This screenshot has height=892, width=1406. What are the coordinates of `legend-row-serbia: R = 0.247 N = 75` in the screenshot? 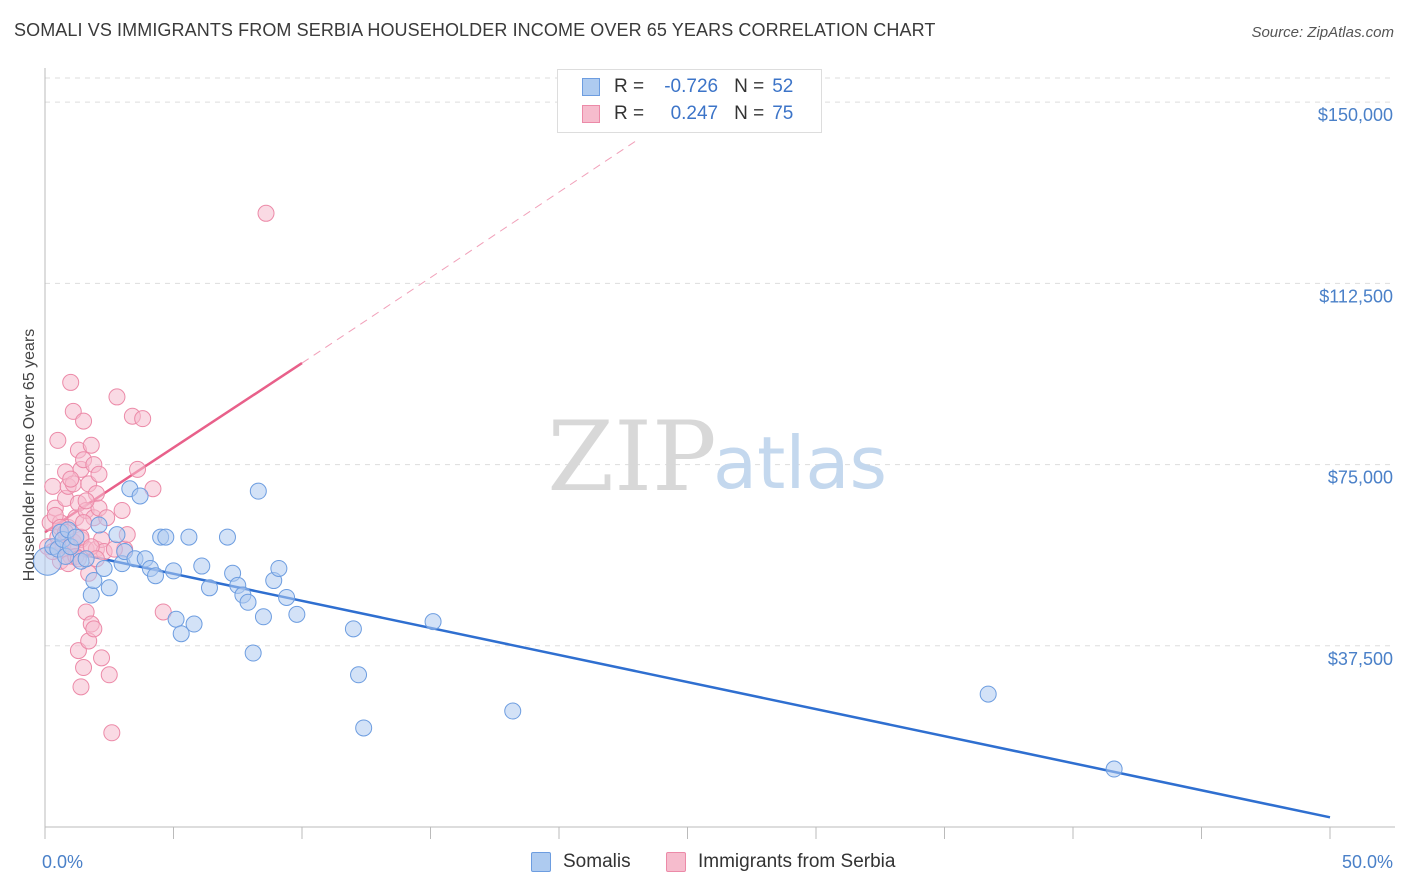 It's located at (687, 114).